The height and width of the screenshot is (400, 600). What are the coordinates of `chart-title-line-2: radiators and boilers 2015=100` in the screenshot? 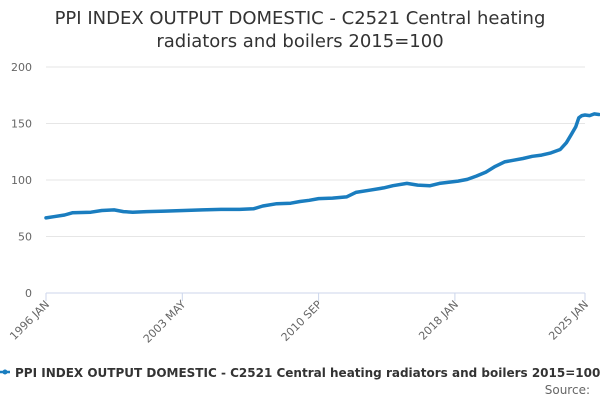 It's located at (299, 41).